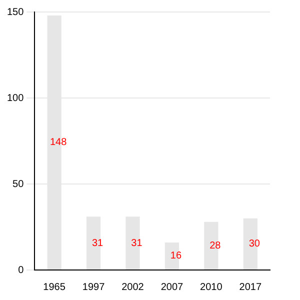 Image resolution: width=300 pixels, height=300 pixels. I want to click on x-tick-label: 1965, so click(54, 287).